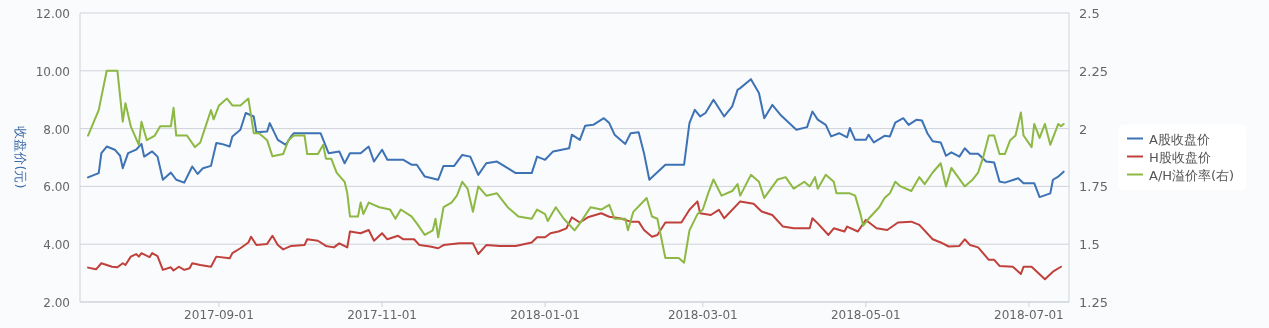 The width and height of the screenshot is (1269, 328). I want to click on legend-label: H股收盘价, so click(1180, 157).